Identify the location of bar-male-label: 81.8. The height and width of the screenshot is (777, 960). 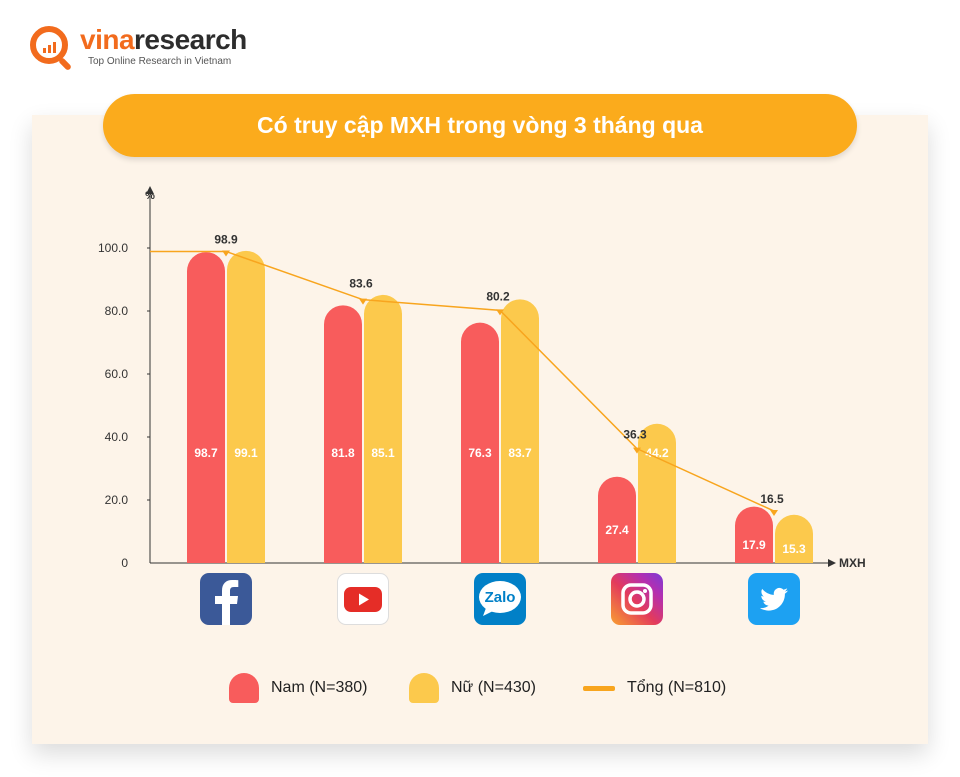
(343, 453).